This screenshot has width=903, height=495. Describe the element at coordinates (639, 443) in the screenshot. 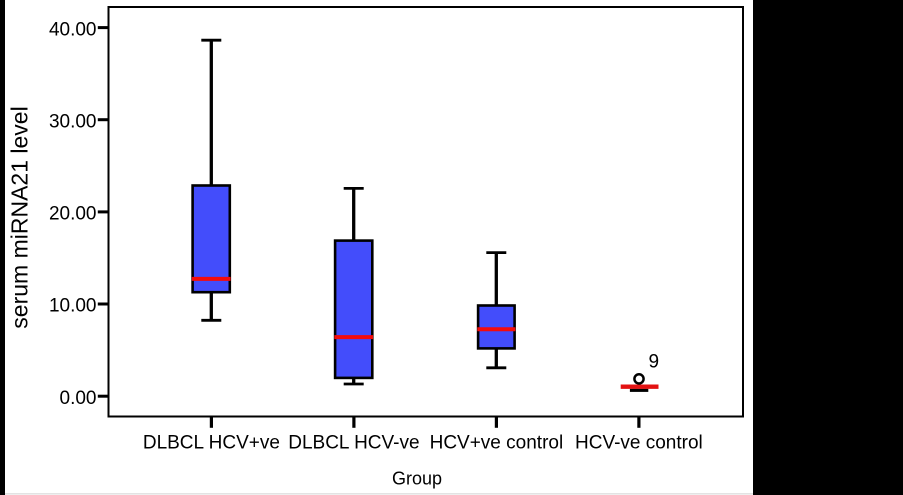

I see `svg-text: HCV-ve control` at that location.